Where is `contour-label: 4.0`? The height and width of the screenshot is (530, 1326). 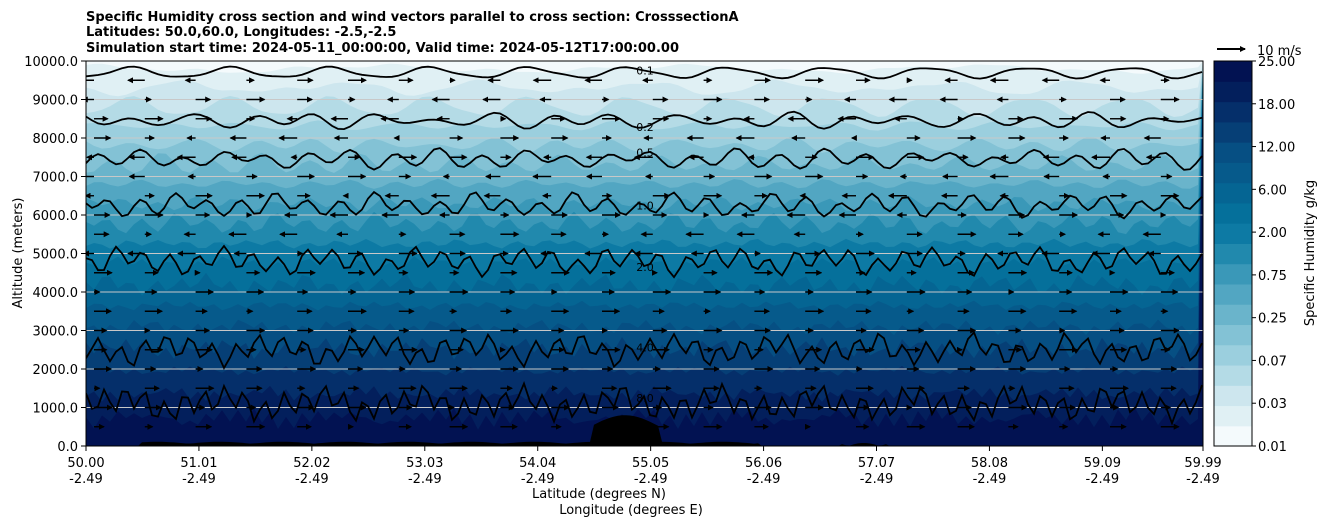 contour-label: 4.0 is located at coordinates (645, 347).